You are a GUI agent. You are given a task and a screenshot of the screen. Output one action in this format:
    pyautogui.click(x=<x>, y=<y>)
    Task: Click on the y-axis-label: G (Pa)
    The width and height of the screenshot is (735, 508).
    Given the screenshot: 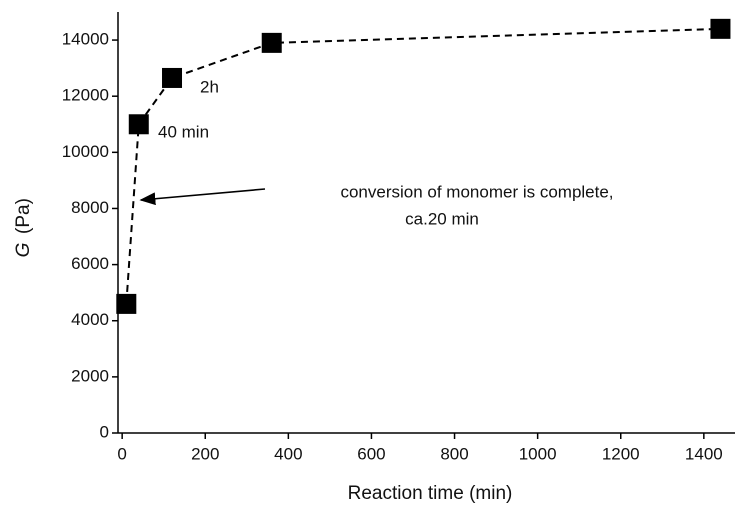 What is the action you would take?
    pyautogui.click(x=23, y=227)
    